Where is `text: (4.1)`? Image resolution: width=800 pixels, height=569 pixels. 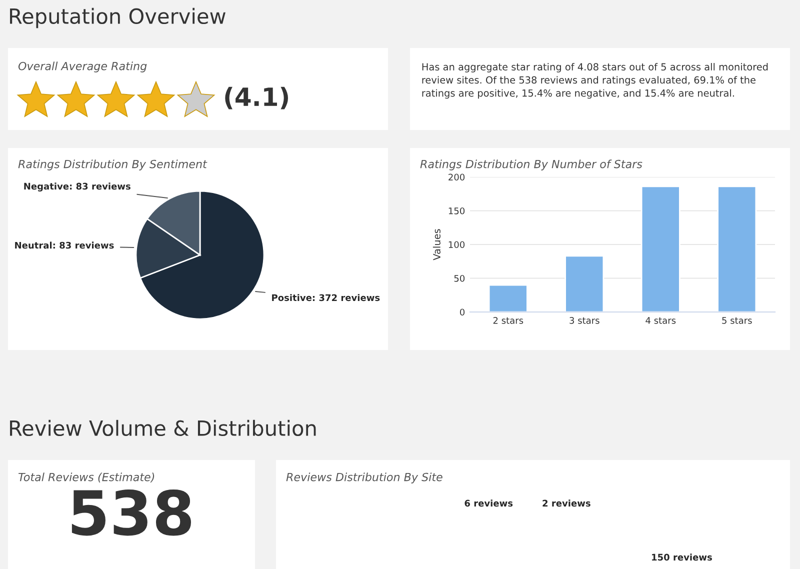 text: (4.1) is located at coordinates (256, 98).